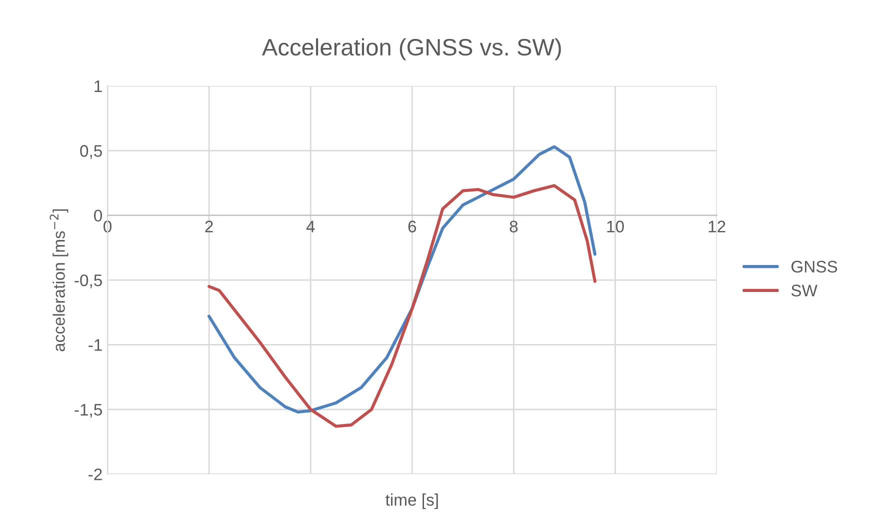 Image resolution: width=896 pixels, height=521 pixels. I want to click on x-tick-label: 4, so click(310, 226).